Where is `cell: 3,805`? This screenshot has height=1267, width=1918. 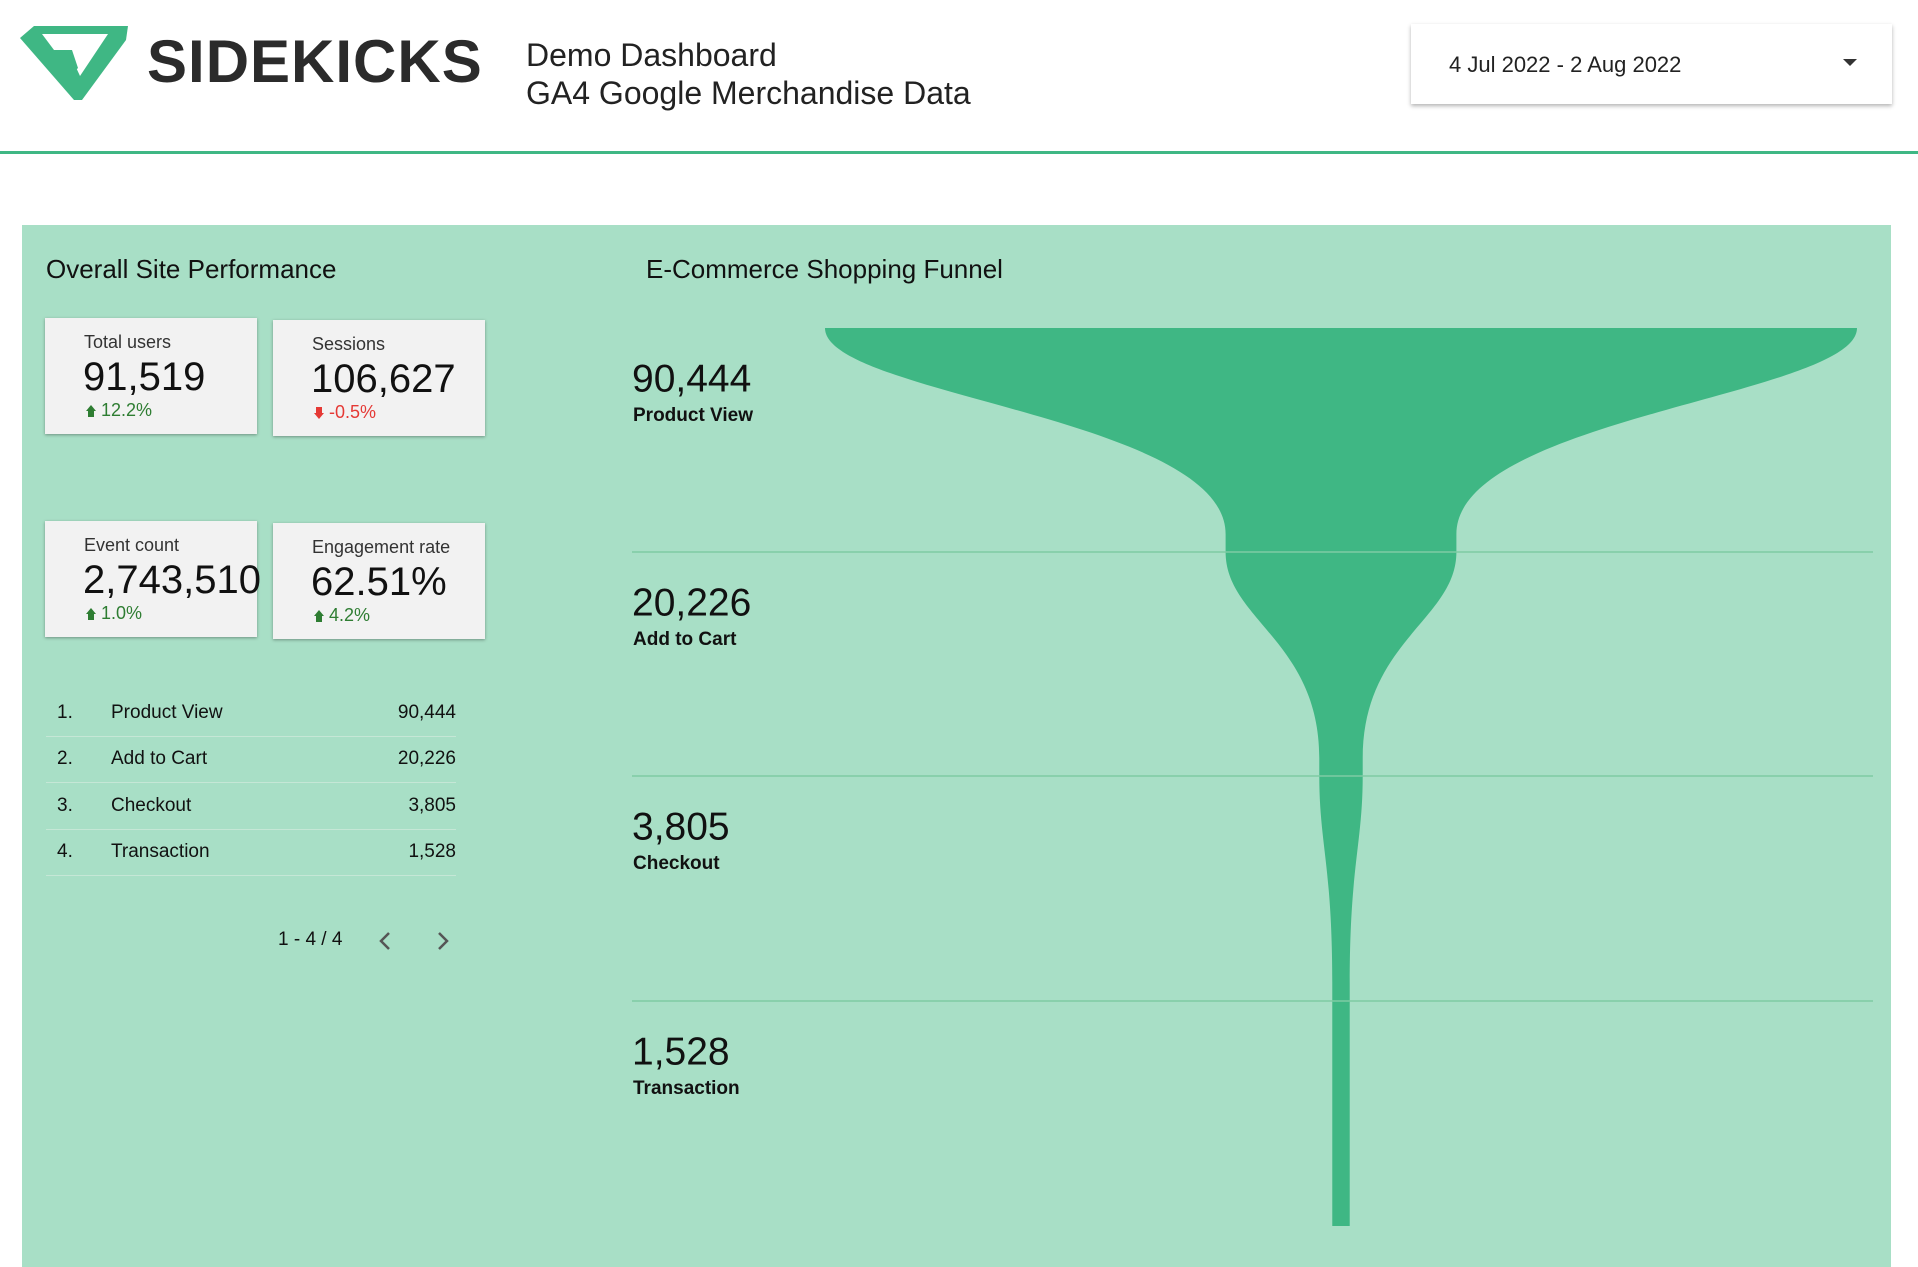
cell: 3,805 is located at coordinates (432, 805).